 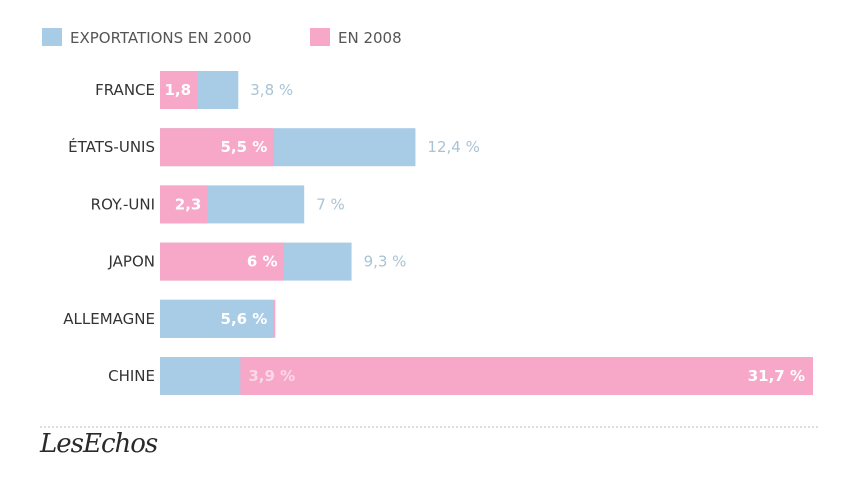 What do you see at coordinates (370, 38) in the screenshot?
I see `legend-label-2008: EN 2008` at bounding box center [370, 38].